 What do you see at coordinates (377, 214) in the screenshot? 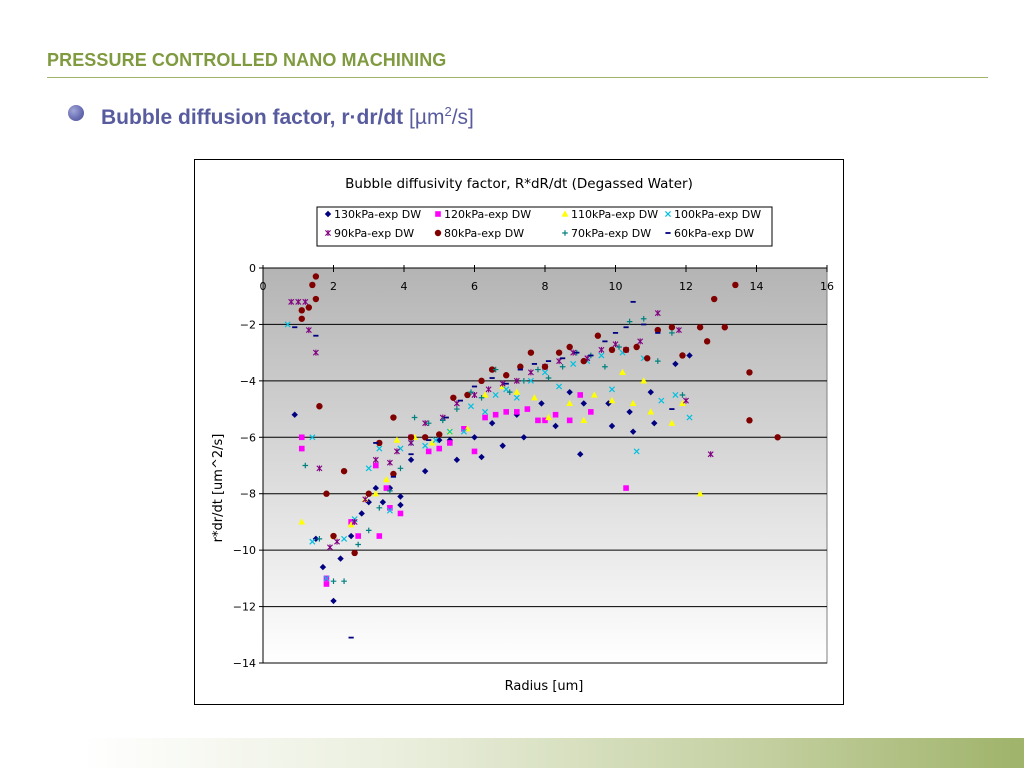
I see `legend-label: 130kPa-exp DW` at bounding box center [377, 214].